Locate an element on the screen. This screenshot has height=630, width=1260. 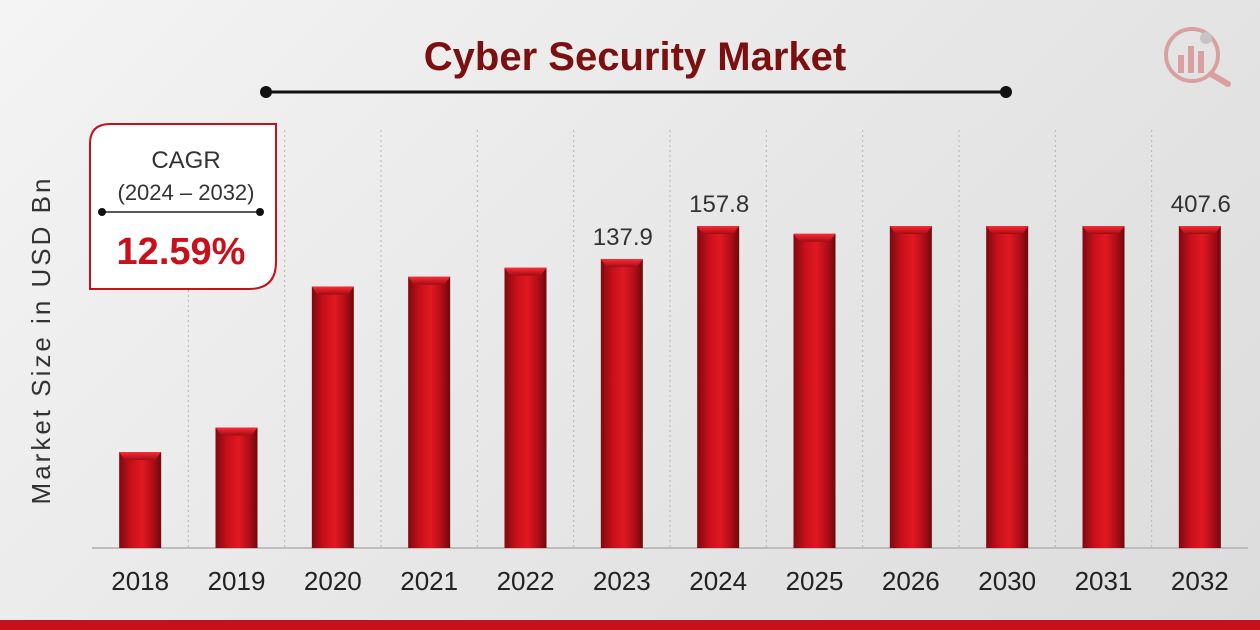
cagr-divider is located at coordinates (181, 212).